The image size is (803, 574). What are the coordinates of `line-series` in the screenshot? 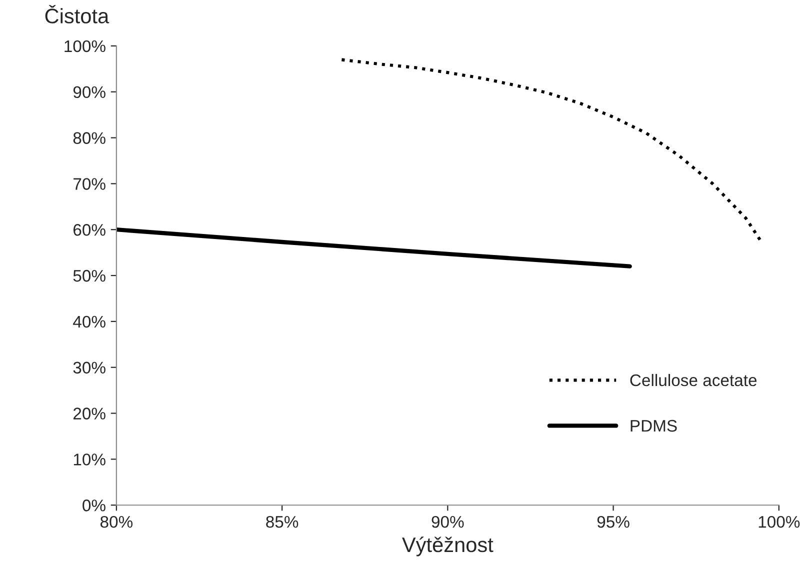 It's located at (374, 248).